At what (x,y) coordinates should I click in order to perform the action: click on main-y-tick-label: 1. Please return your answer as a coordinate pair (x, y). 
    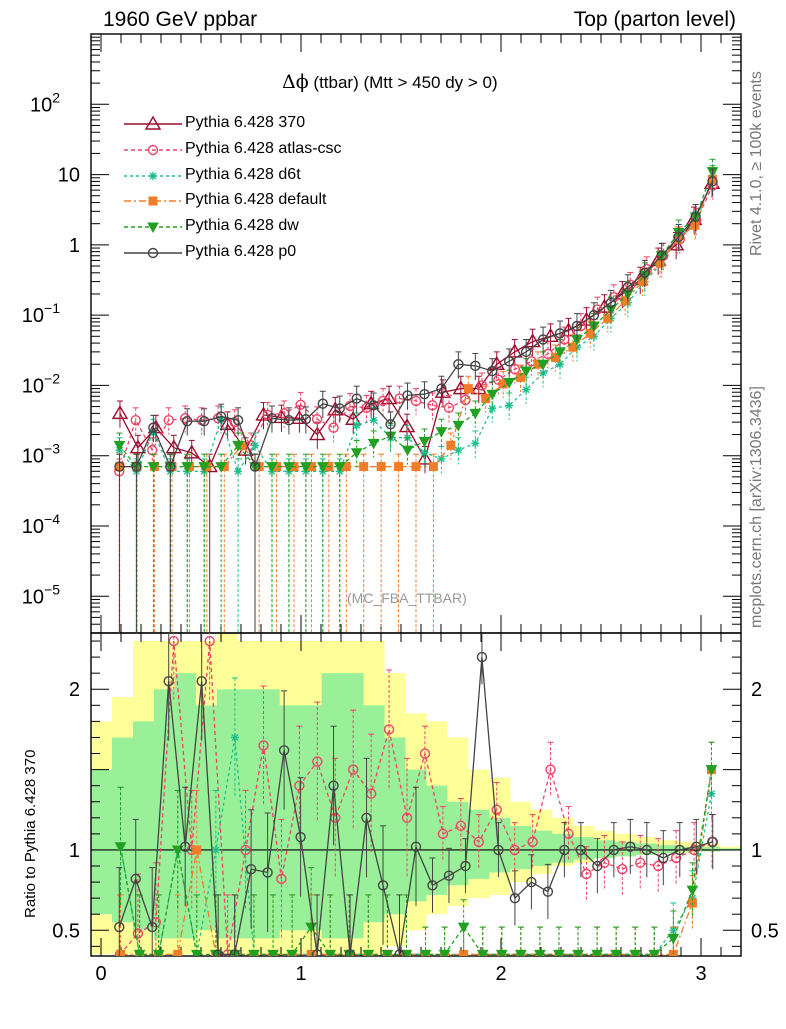
    Looking at the image, I should click on (74, 246).